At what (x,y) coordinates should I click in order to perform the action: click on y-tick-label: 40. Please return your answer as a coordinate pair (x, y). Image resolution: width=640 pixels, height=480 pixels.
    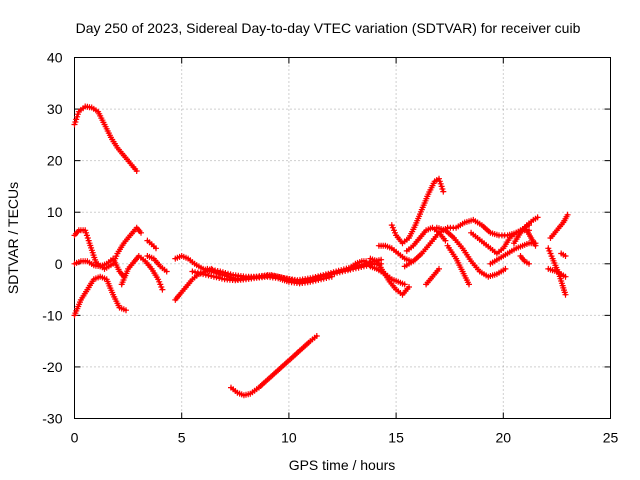
    Looking at the image, I should click on (55, 58).